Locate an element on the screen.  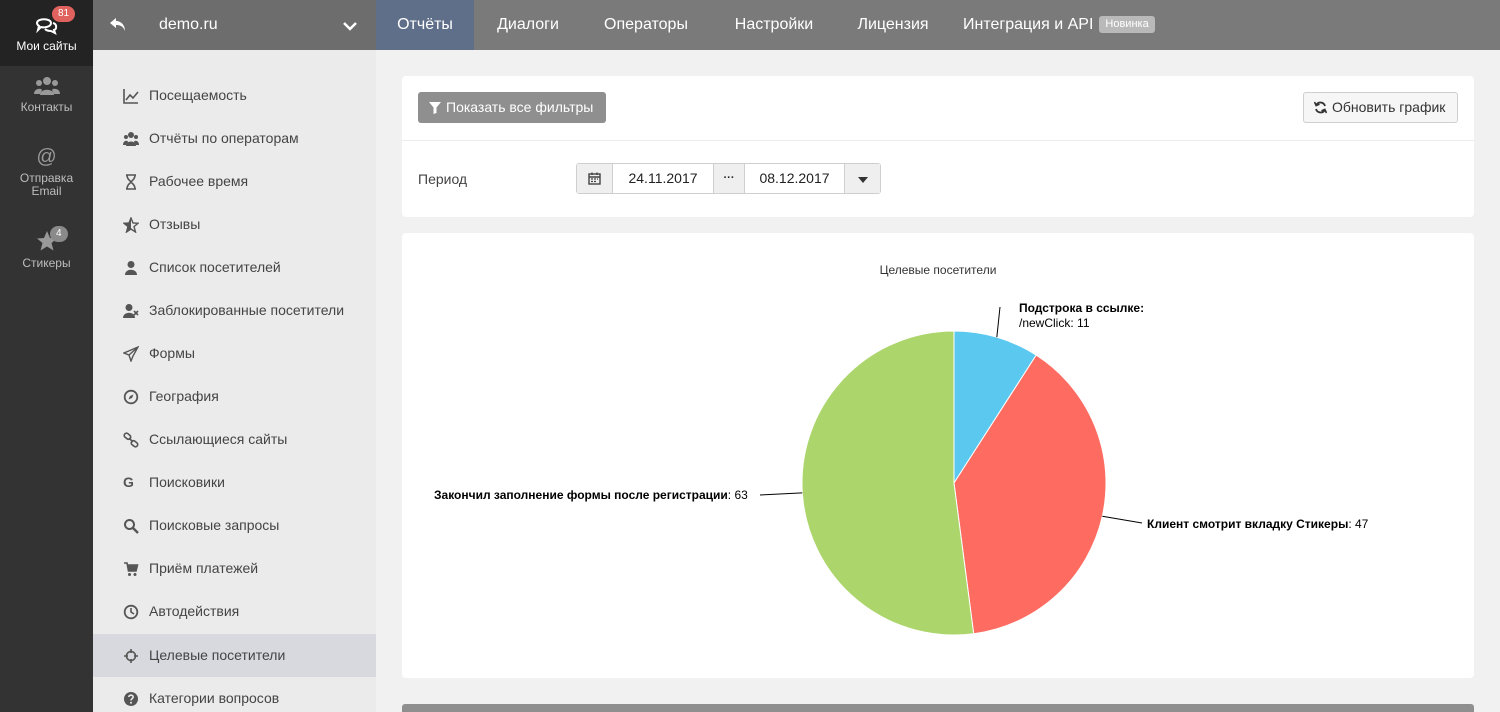
google-icon: G is located at coordinates (128, 482).